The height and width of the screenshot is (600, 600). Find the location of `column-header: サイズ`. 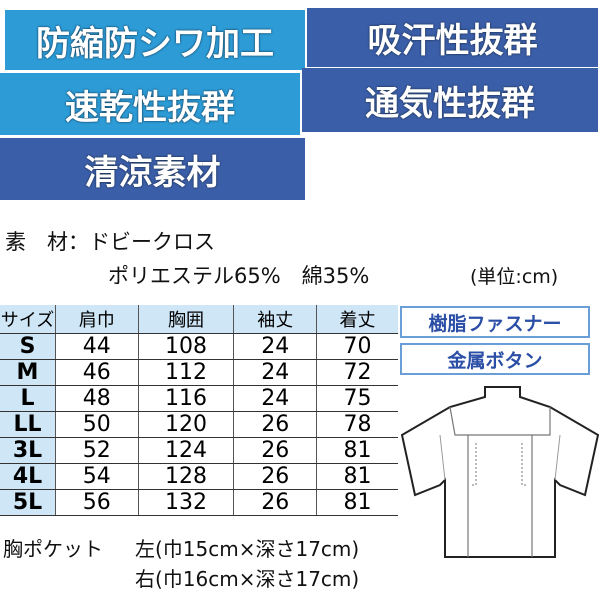

column-header: サイズ is located at coordinates (28, 319).